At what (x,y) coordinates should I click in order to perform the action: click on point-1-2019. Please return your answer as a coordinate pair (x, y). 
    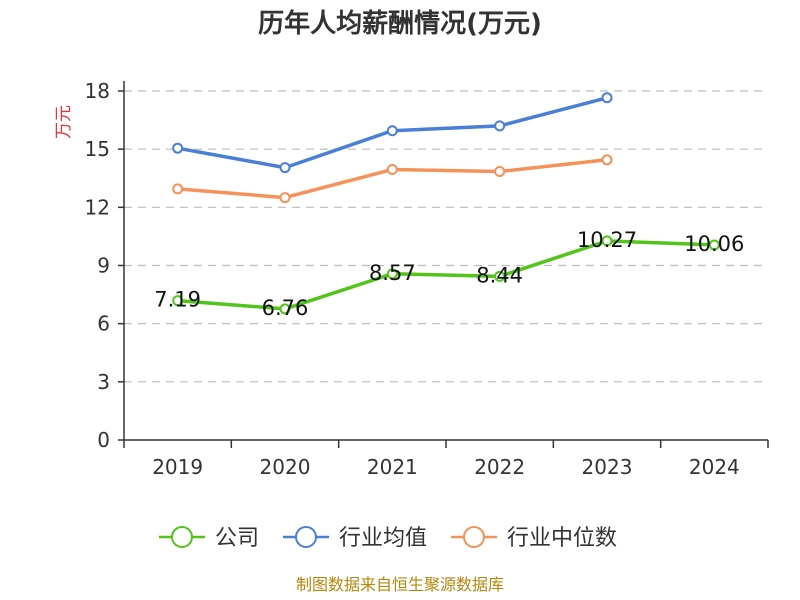
    Looking at the image, I should click on (178, 148).